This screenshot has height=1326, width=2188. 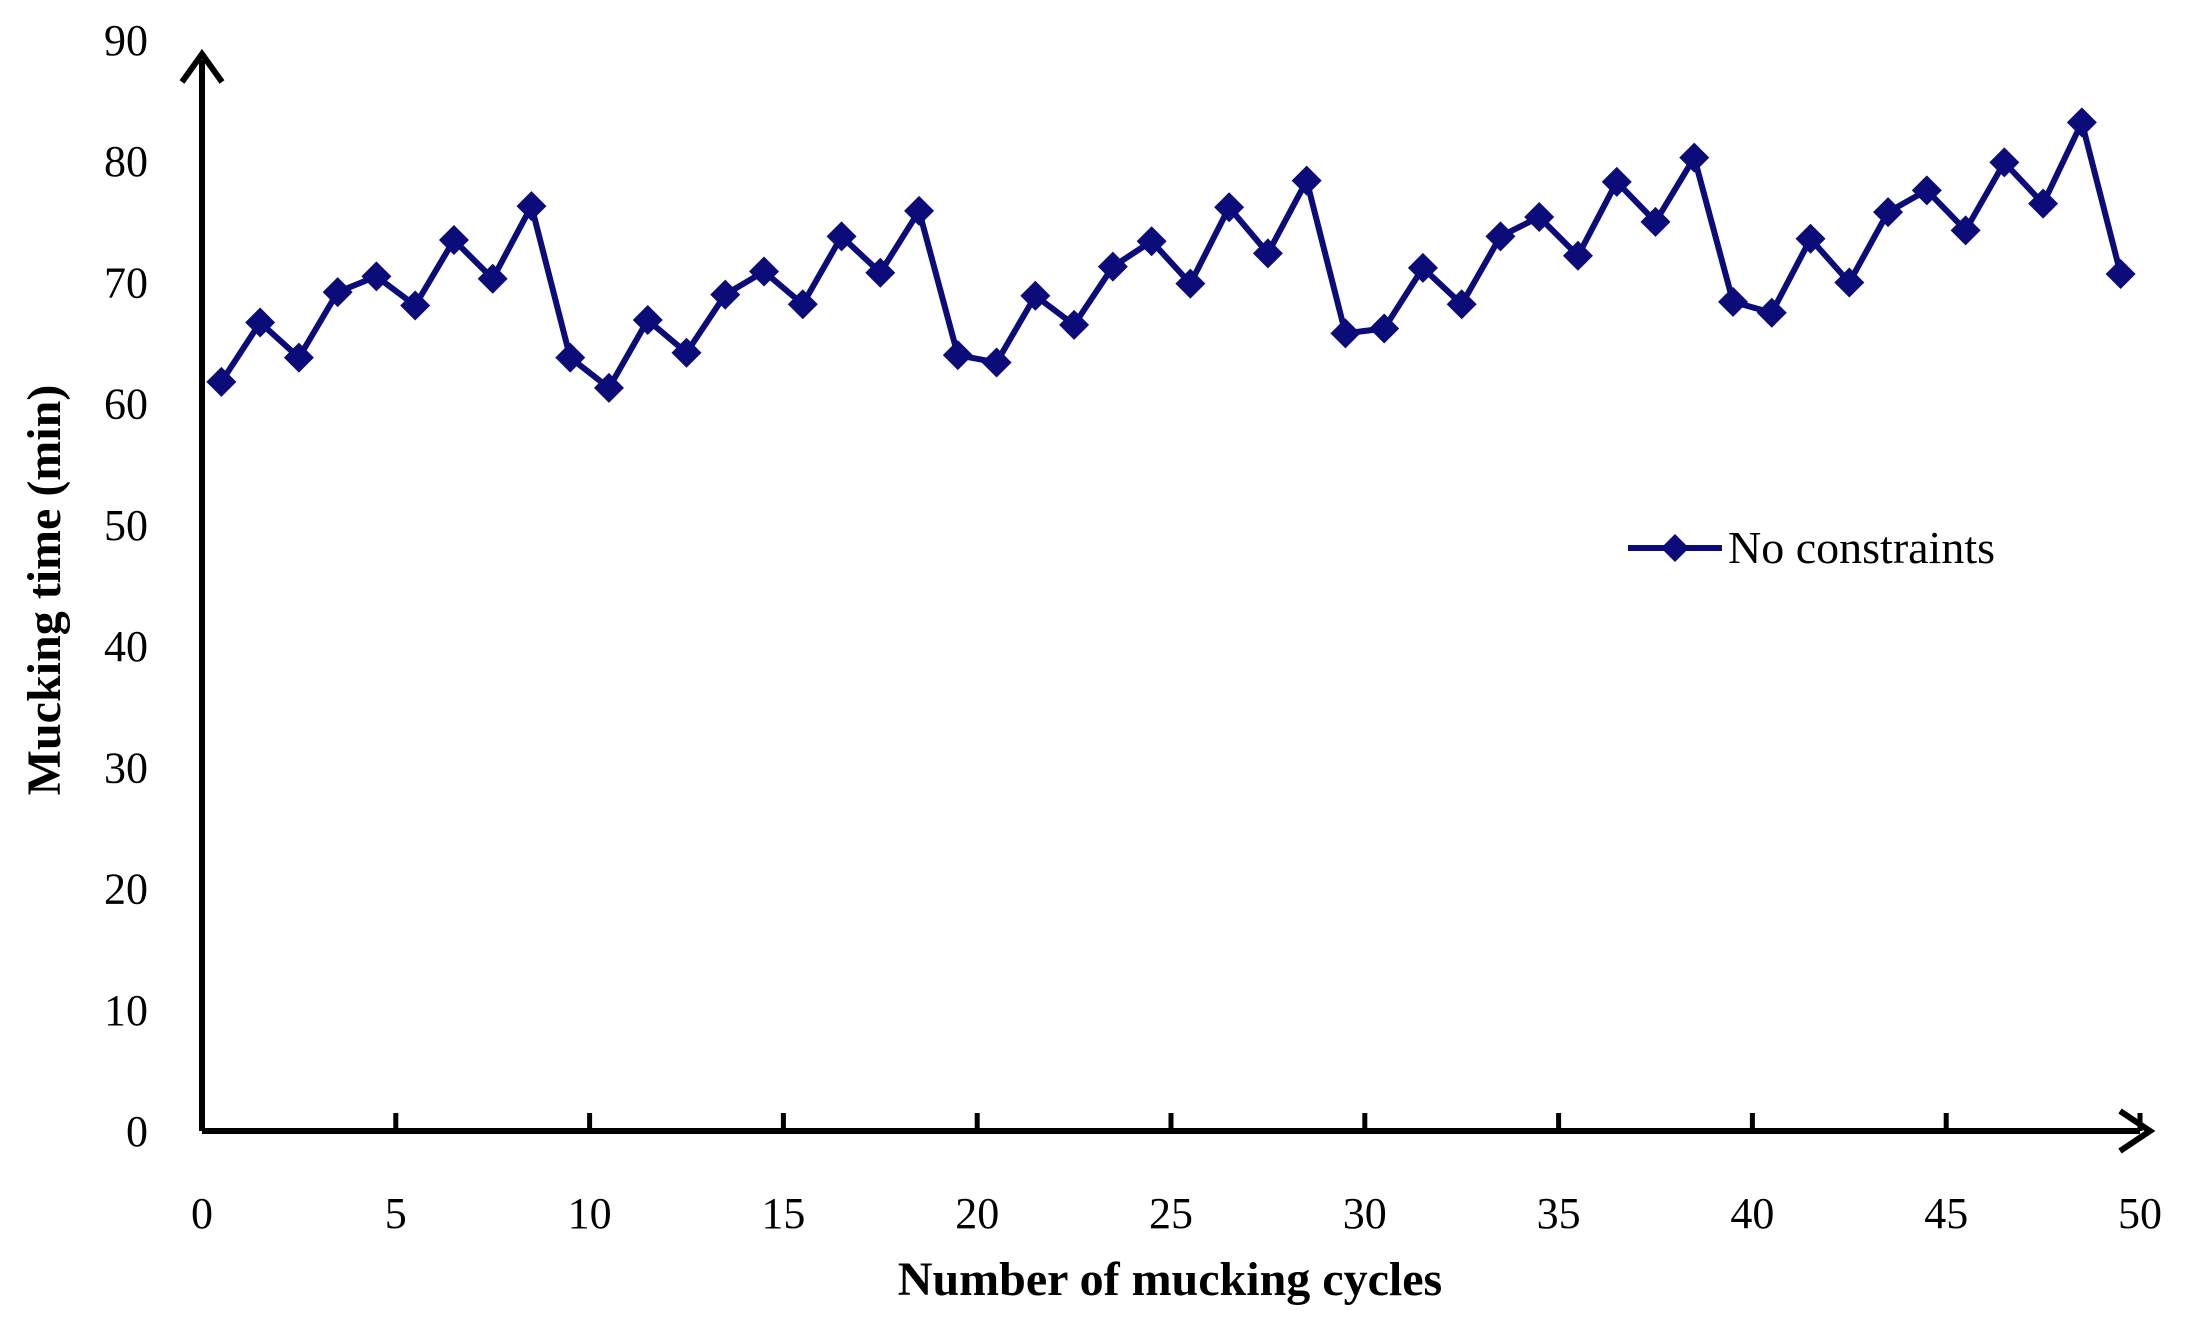 I want to click on x-tick-label: 30, so click(x=1365, y=1213).